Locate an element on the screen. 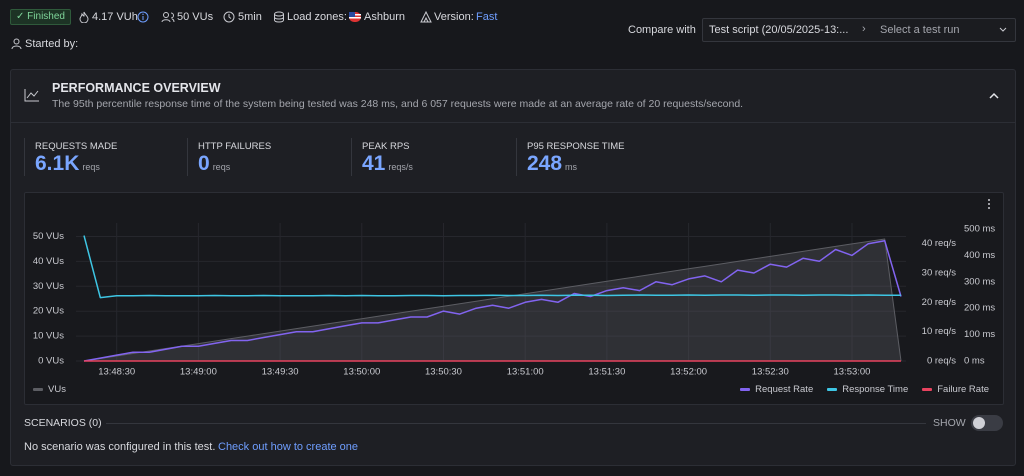 This screenshot has height=476, width=1024. metric-value: 6.1K is located at coordinates (57, 163).